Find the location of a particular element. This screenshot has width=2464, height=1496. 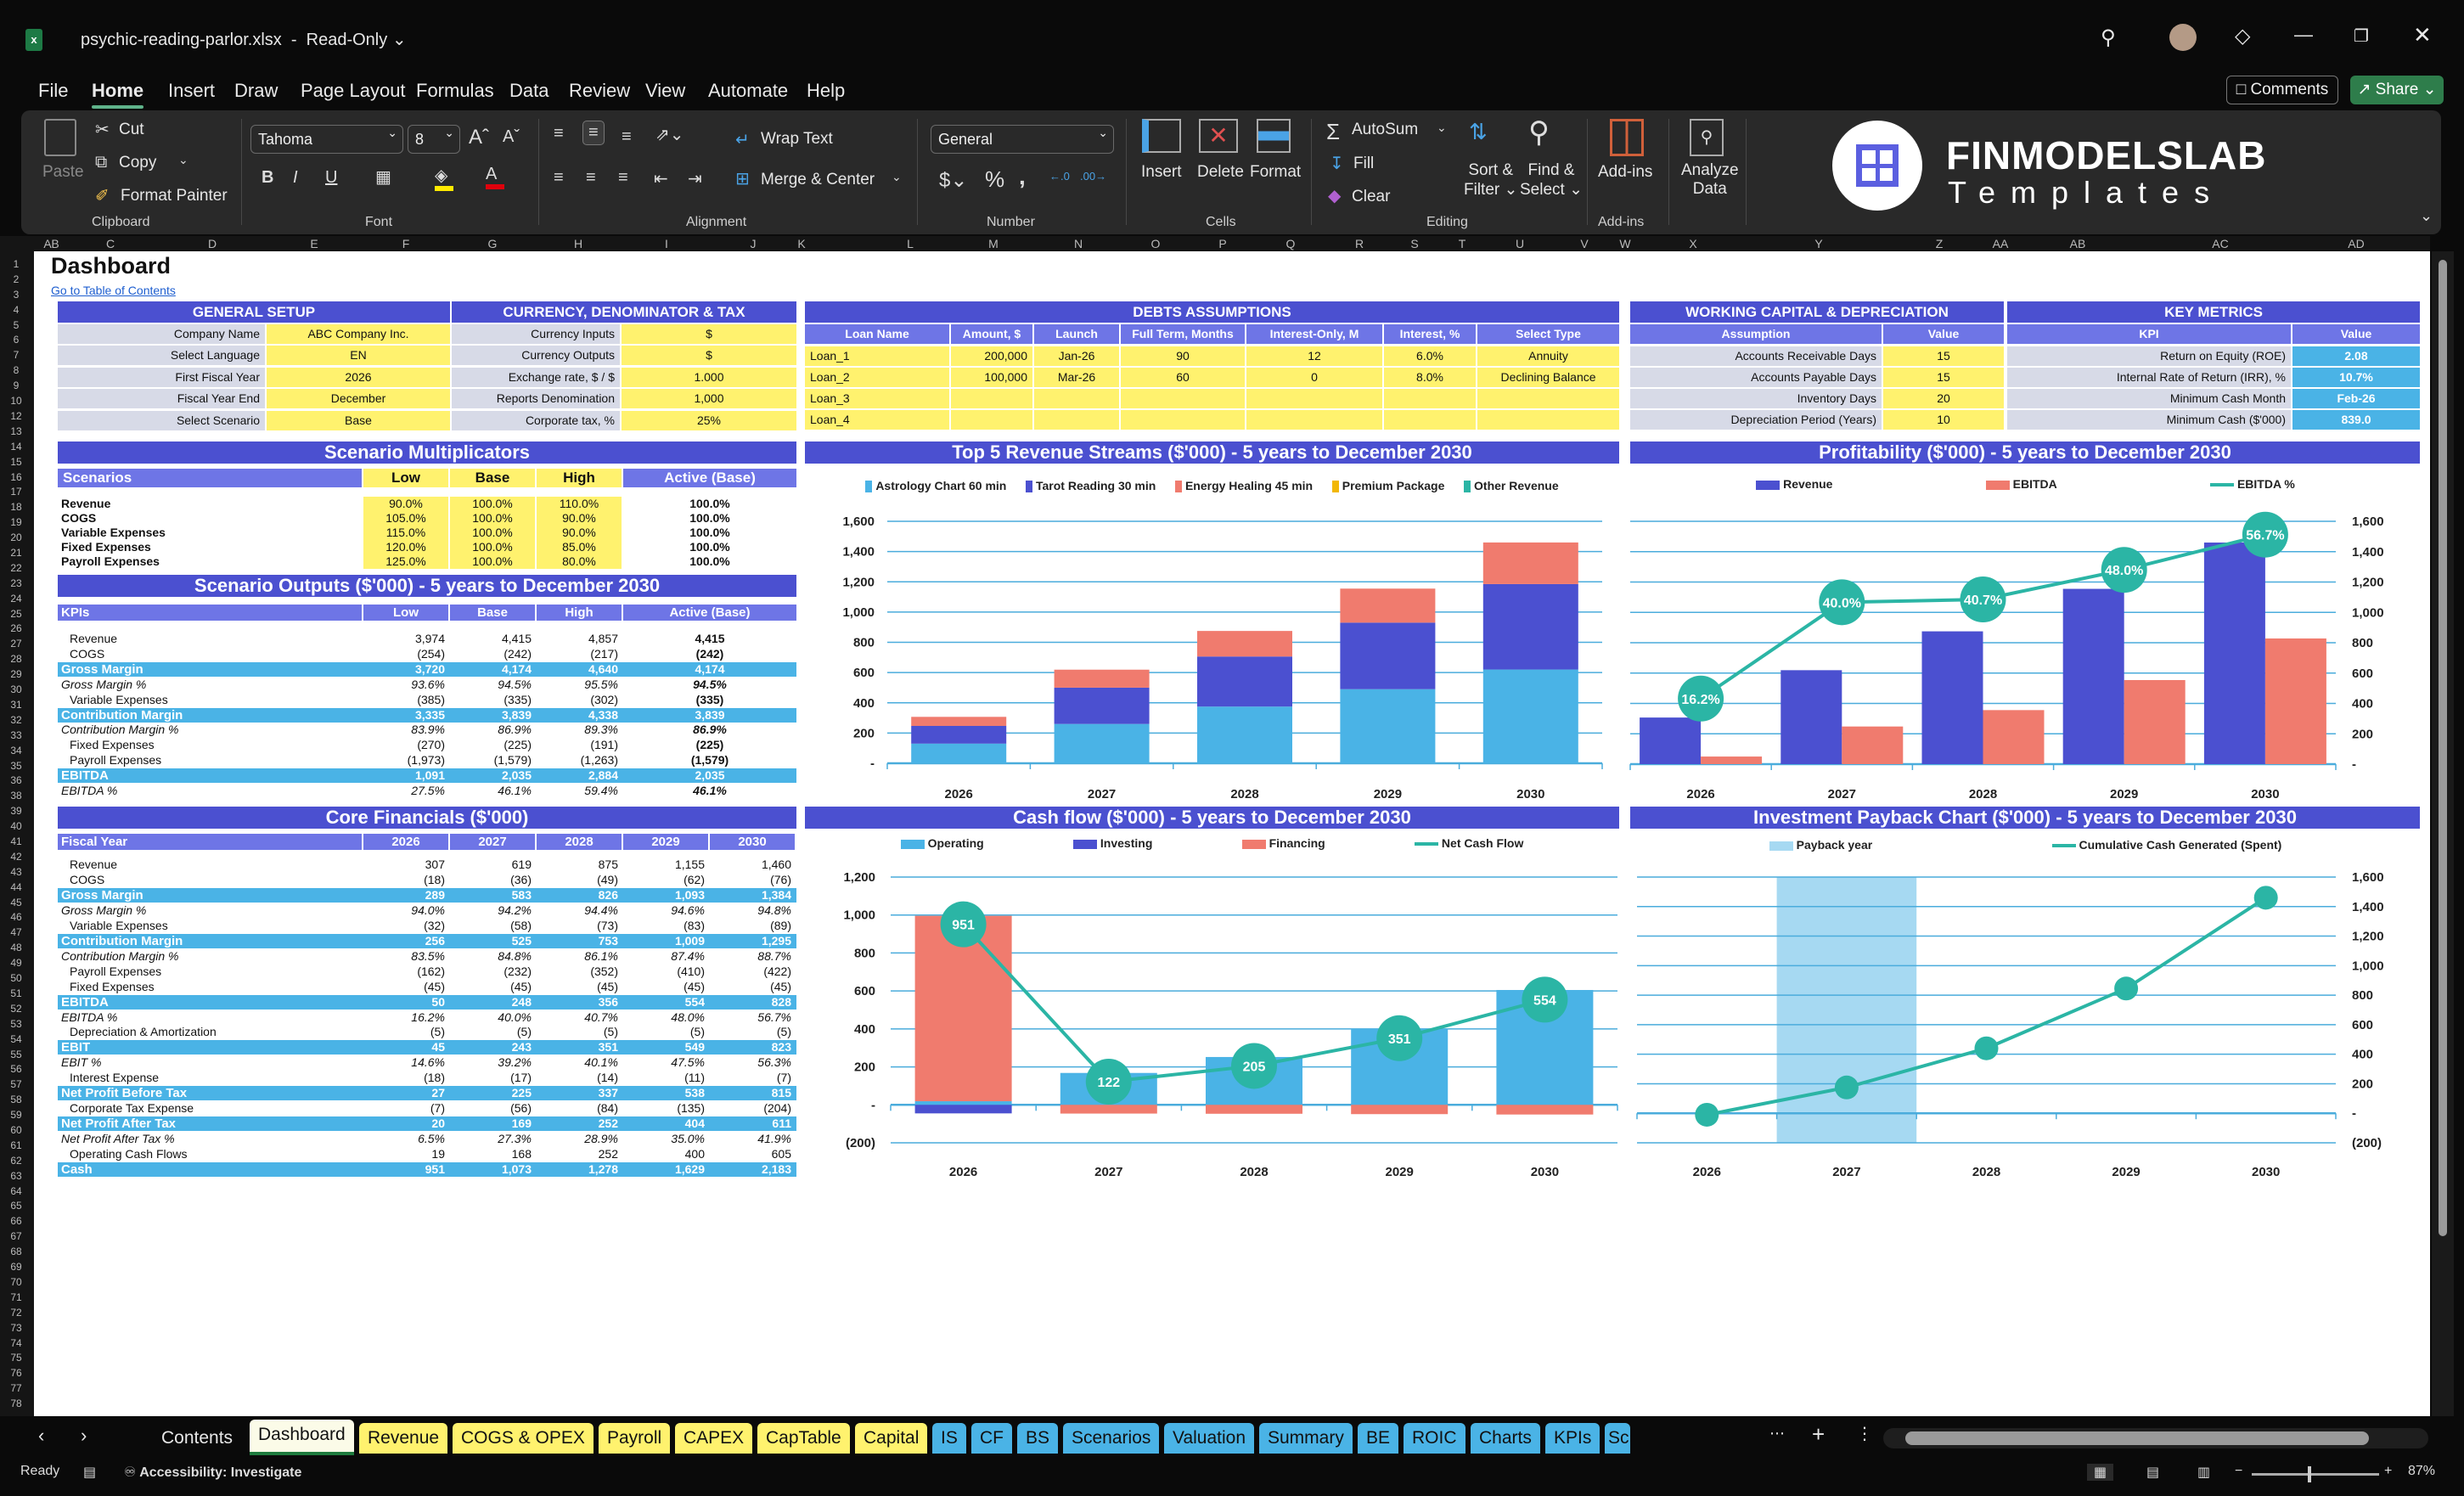

sheet-tab-summary: Summary is located at coordinates (1306, 1438).